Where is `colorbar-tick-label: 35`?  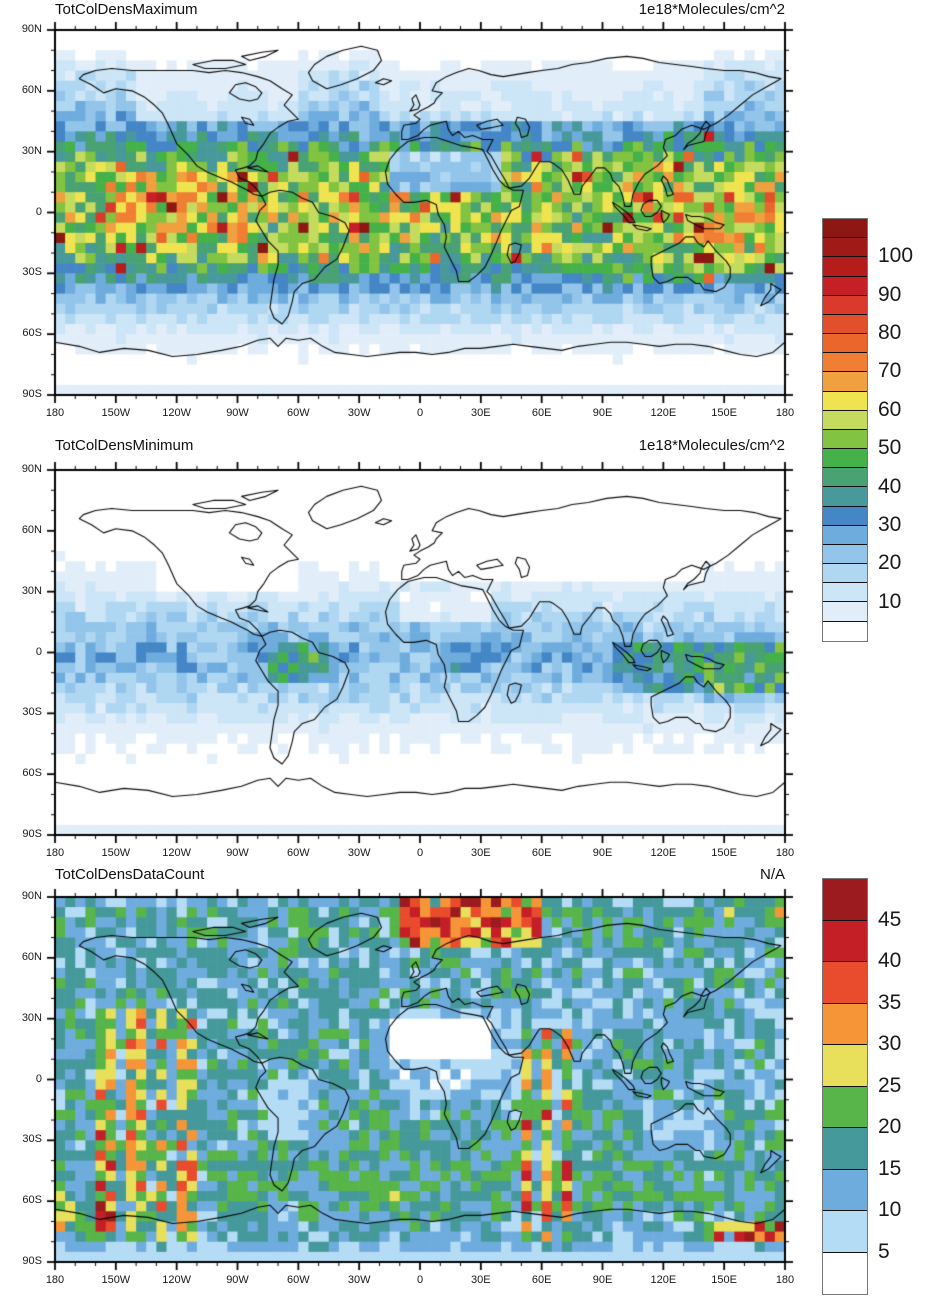 colorbar-tick-label: 35 is located at coordinates (890, 1002).